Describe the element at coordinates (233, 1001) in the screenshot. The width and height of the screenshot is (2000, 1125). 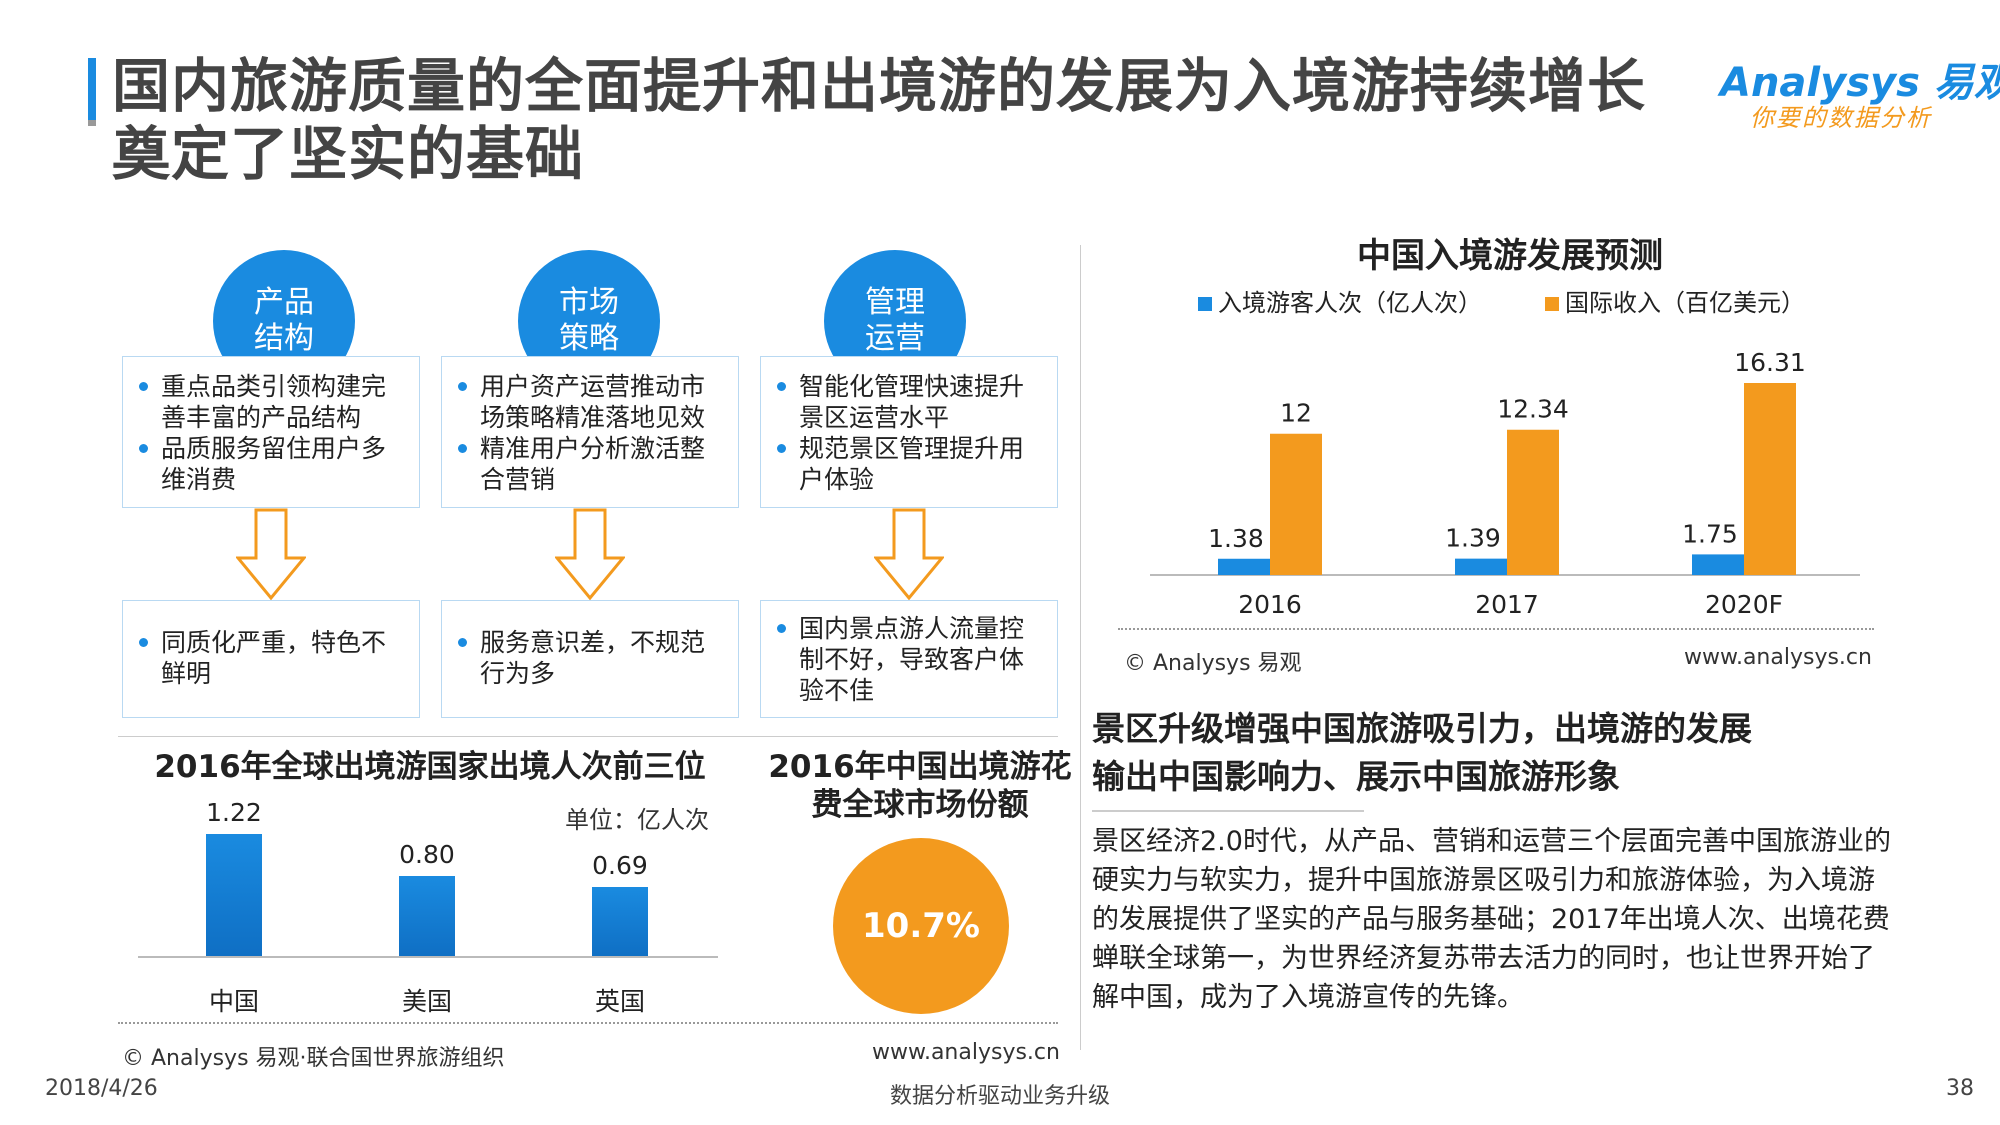
I see `left-chart-category-label: 中国` at that location.